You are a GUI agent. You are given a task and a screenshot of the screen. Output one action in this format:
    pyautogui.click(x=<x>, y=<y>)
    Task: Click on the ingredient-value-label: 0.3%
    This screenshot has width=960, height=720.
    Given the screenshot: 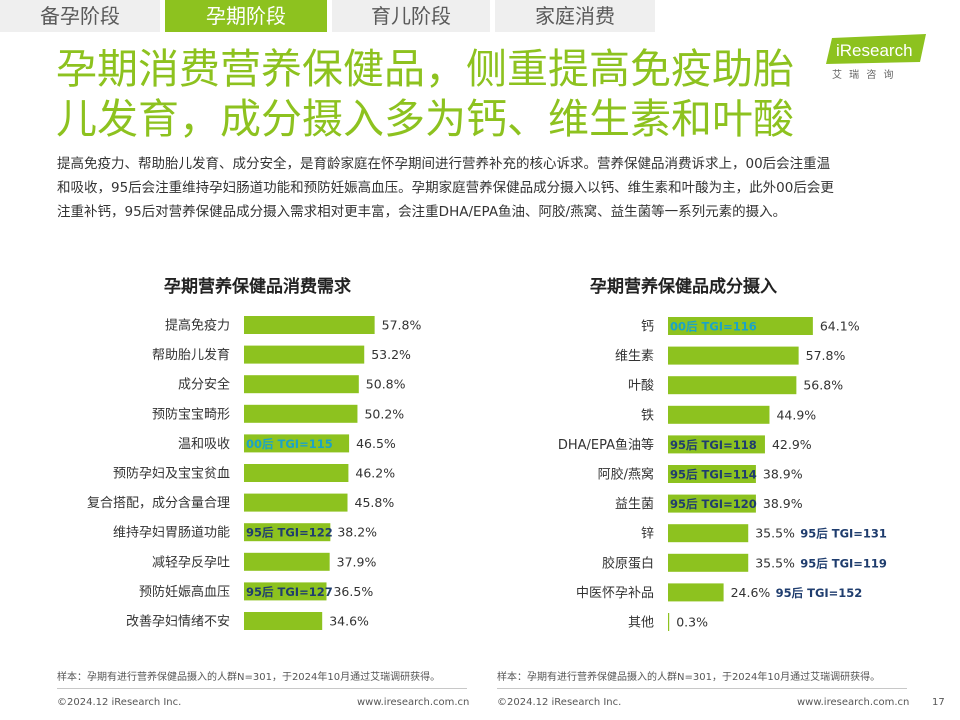 What is the action you would take?
    pyautogui.click(x=692, y=622)
    